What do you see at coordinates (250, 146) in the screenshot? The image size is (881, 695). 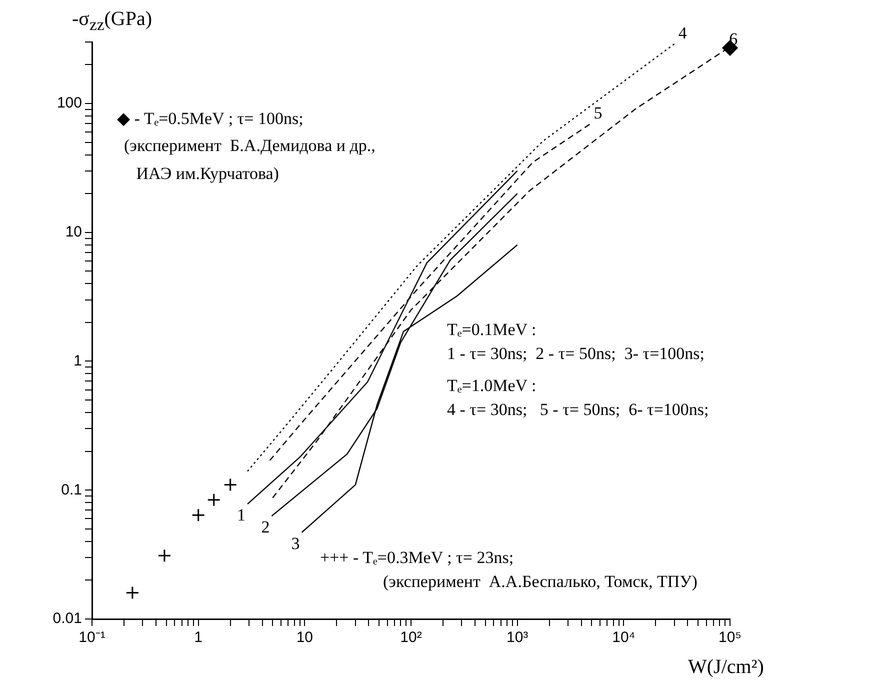 I see `annotation: (эксперимент Б.А.Демидова и др.,` at bounding box center [250, 146].